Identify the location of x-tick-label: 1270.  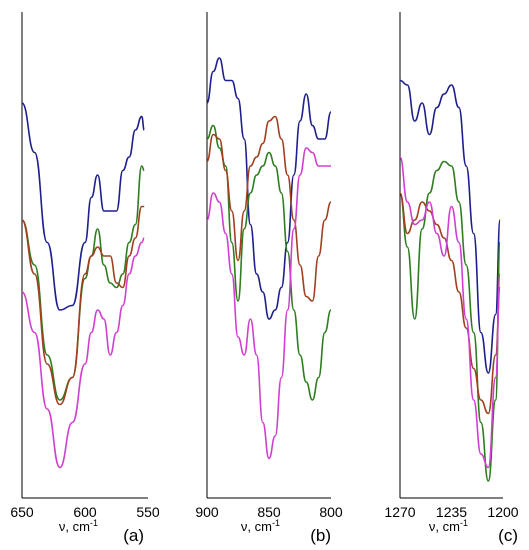
(399, 512).